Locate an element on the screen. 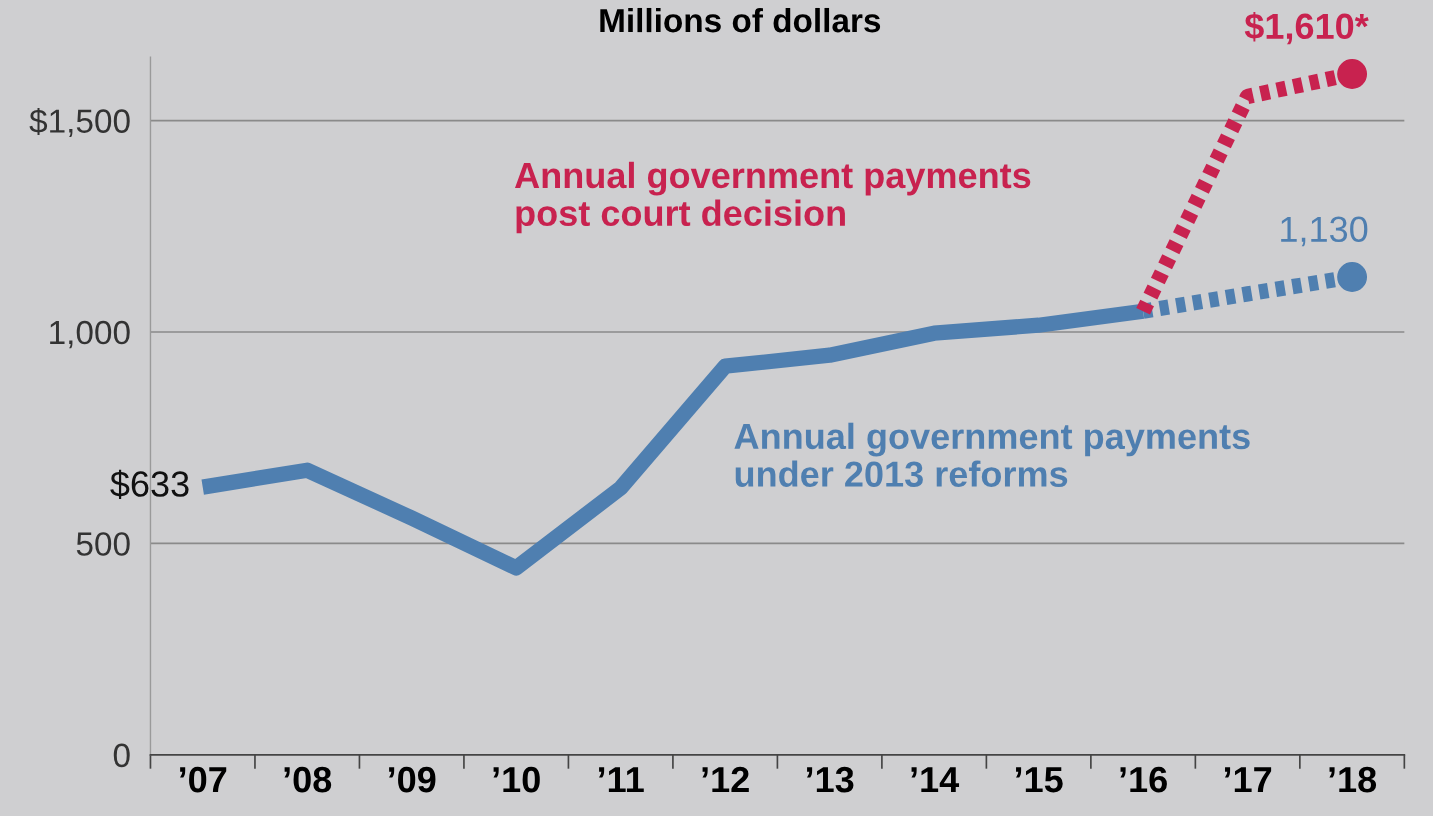  x-tick-label: ’12 is located at coordinates (725, 779).